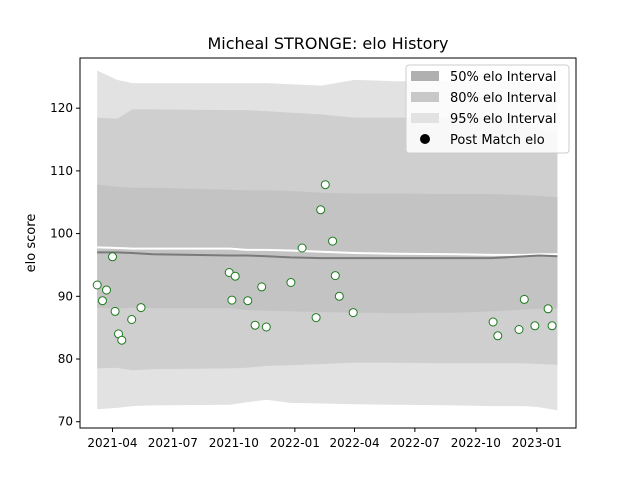  Describe the element at coordinates (327, 255) in the screenshot. I see `mean-line` at that location.